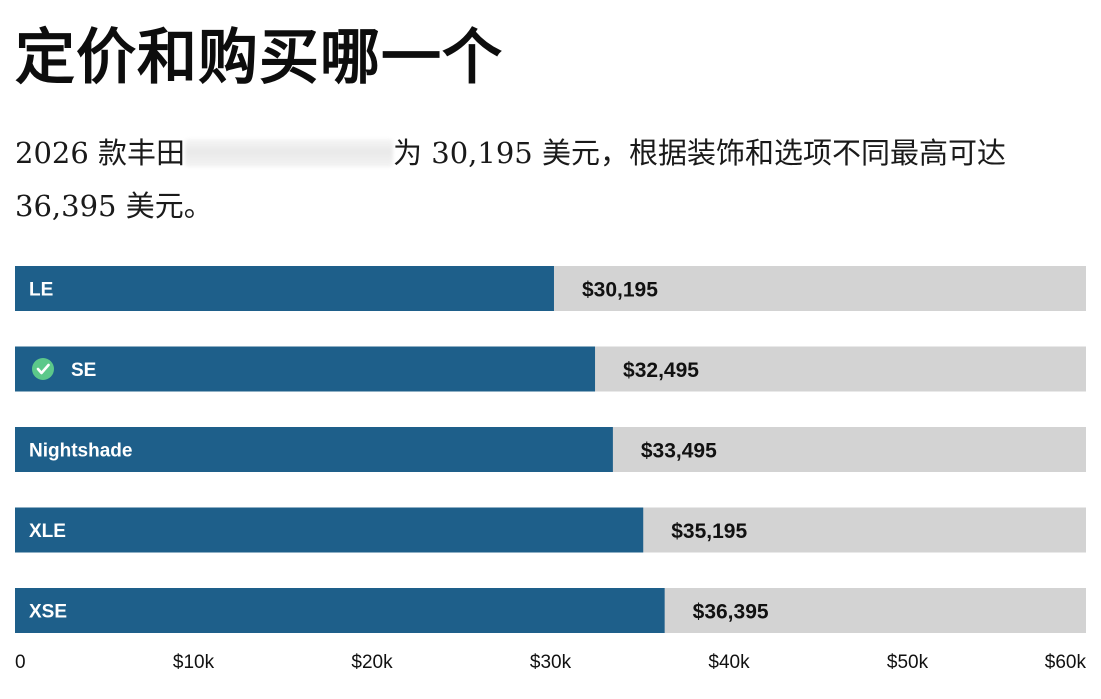  What do you see at coordinates (908, 662) in the screenshot?
I see `x-tick-label: $50k` at bounding box center [908, 662].